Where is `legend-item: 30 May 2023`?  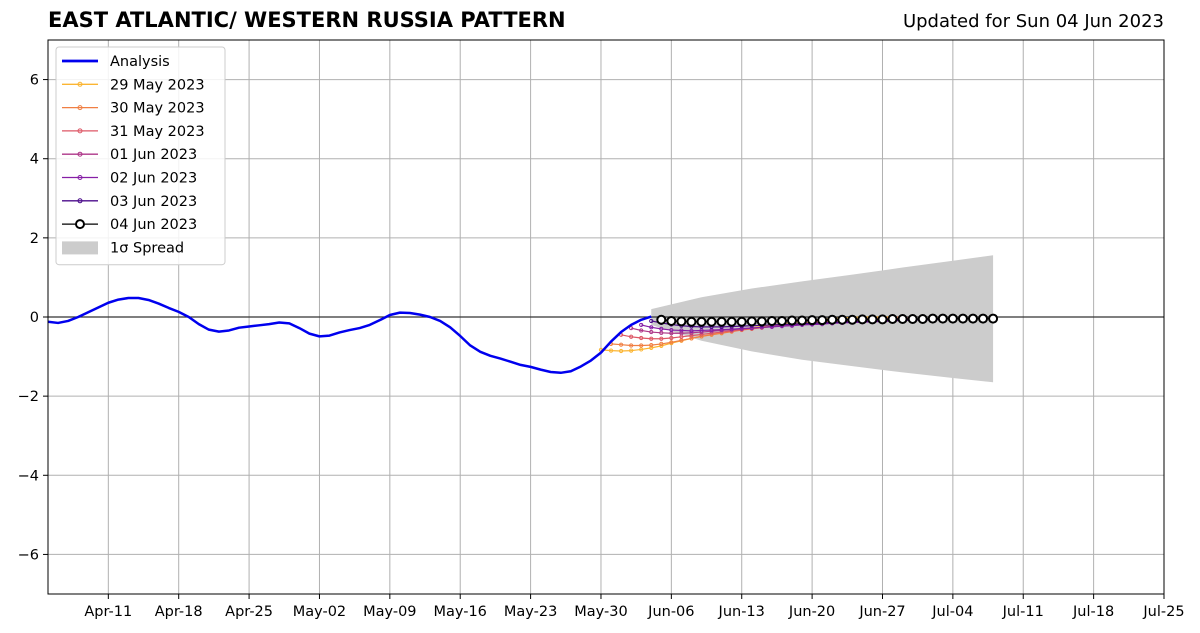 legend-item: 30 May 2023 is located at coordinates (133, 109).